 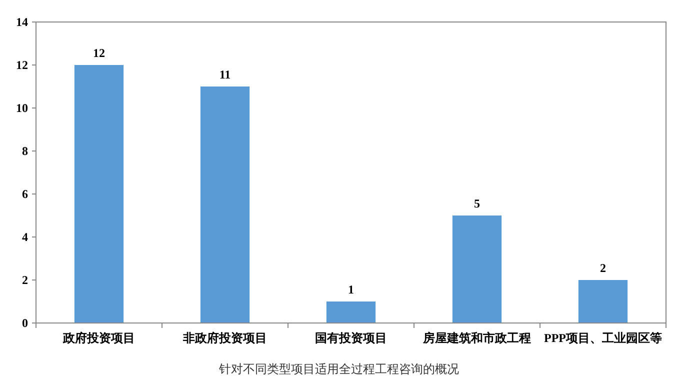 I want to click on ytick-label: 12, so click(x=22, y=65).